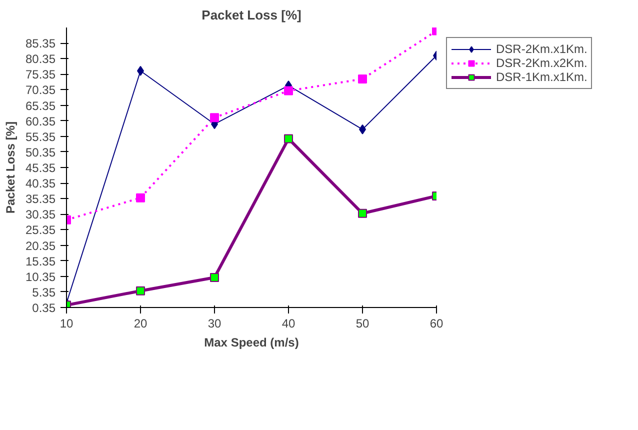 This screenshot has height=430, width=638. Describe the element at coordinates (40, 183) in the screenshot. I see `y-tick-label: 40.35` at that location.